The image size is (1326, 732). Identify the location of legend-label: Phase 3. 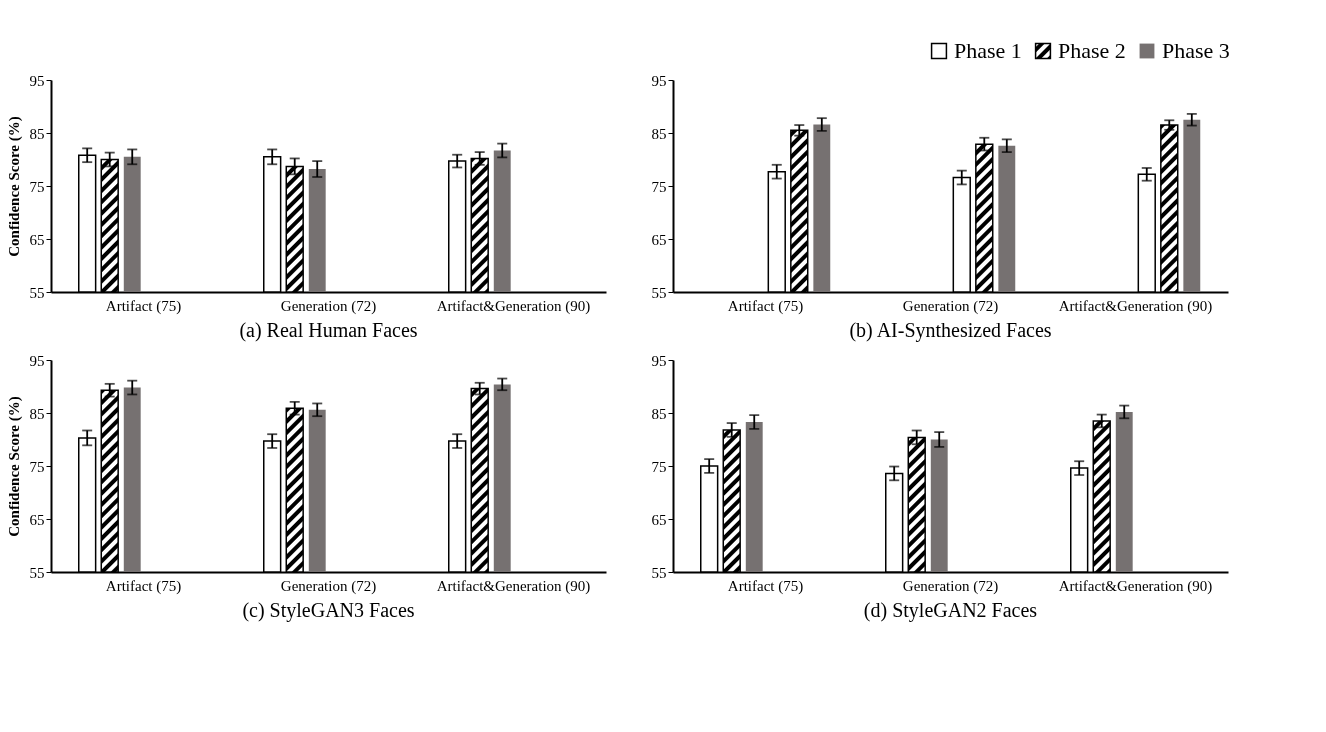
(1196, 50).